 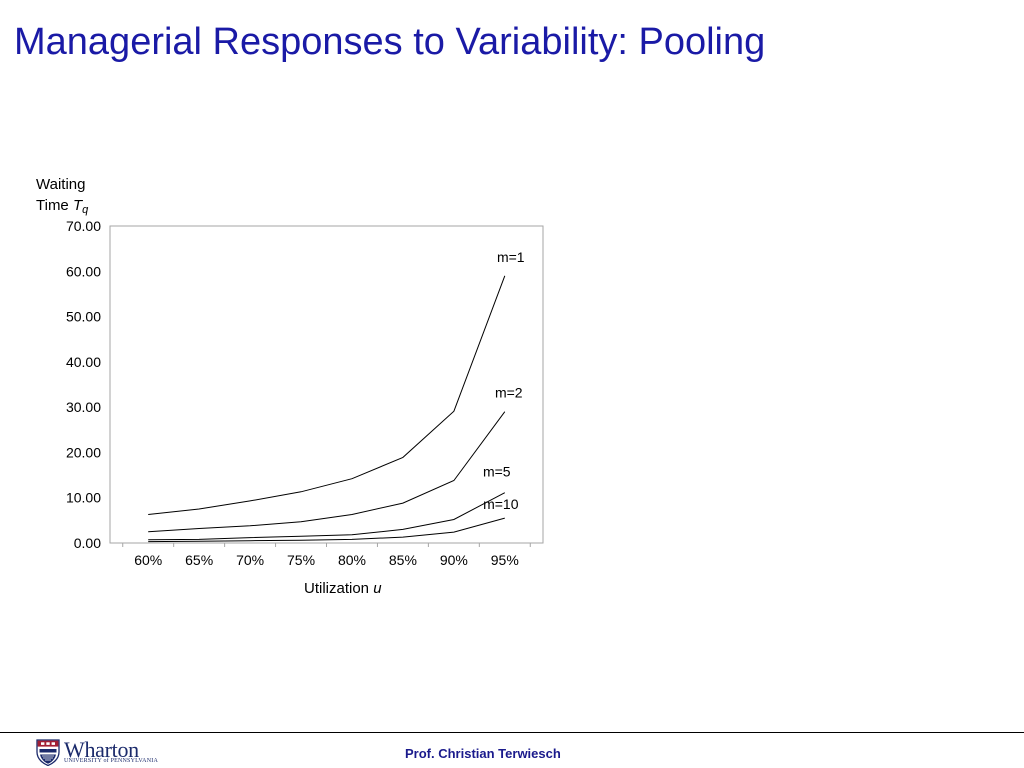 I want to click on y-tick-label: 30.00, so click(x=83, y=407).